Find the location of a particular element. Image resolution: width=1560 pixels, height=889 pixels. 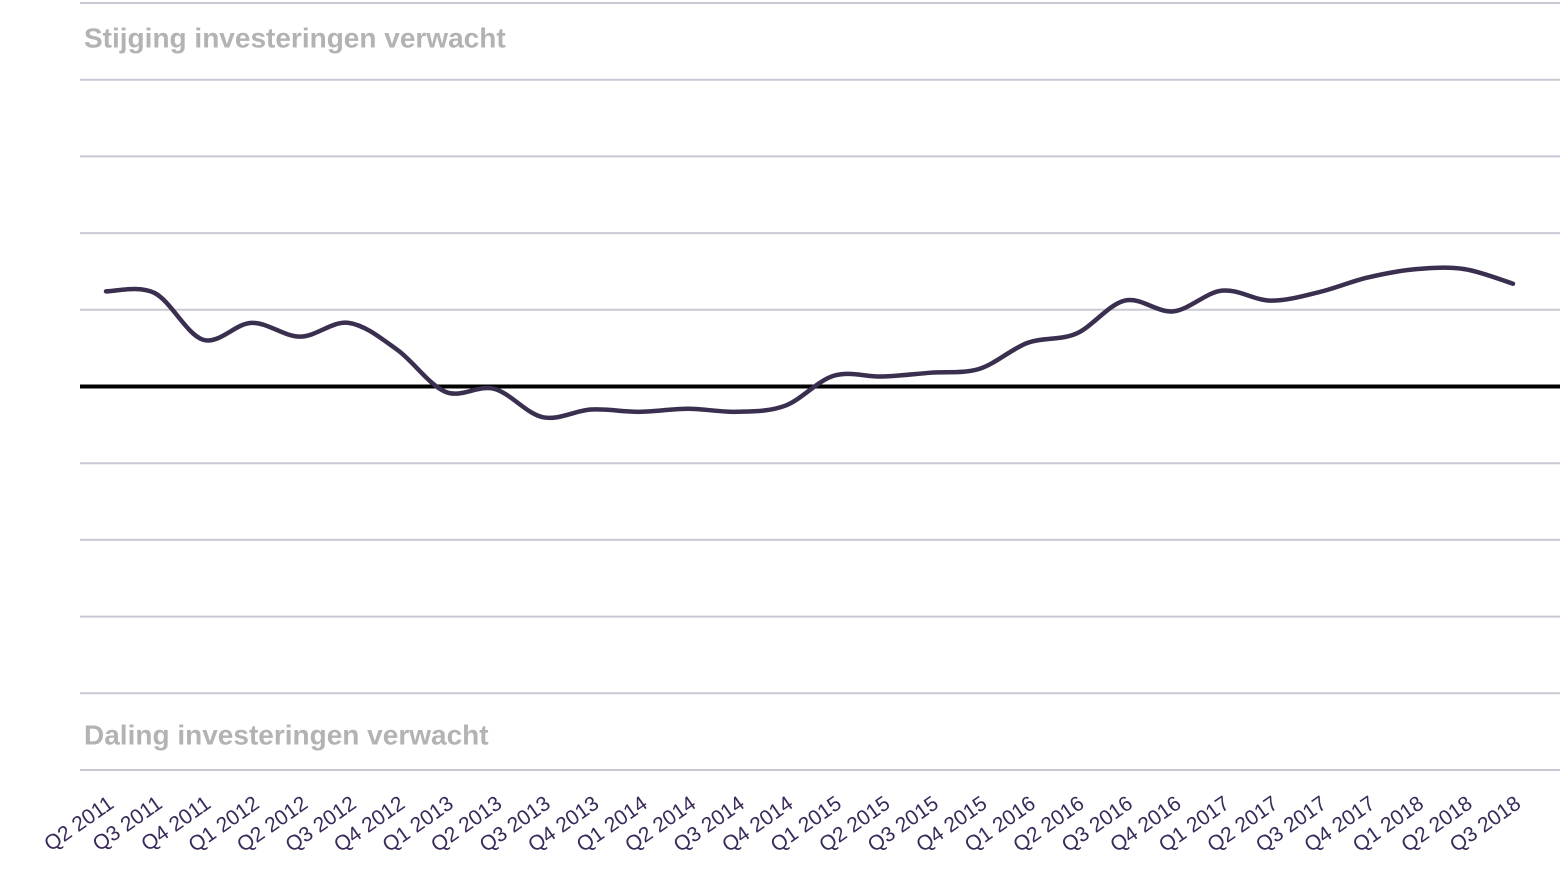

annotation-bottom: Daling investeringen verwacht is located at coordinates (286, 734).